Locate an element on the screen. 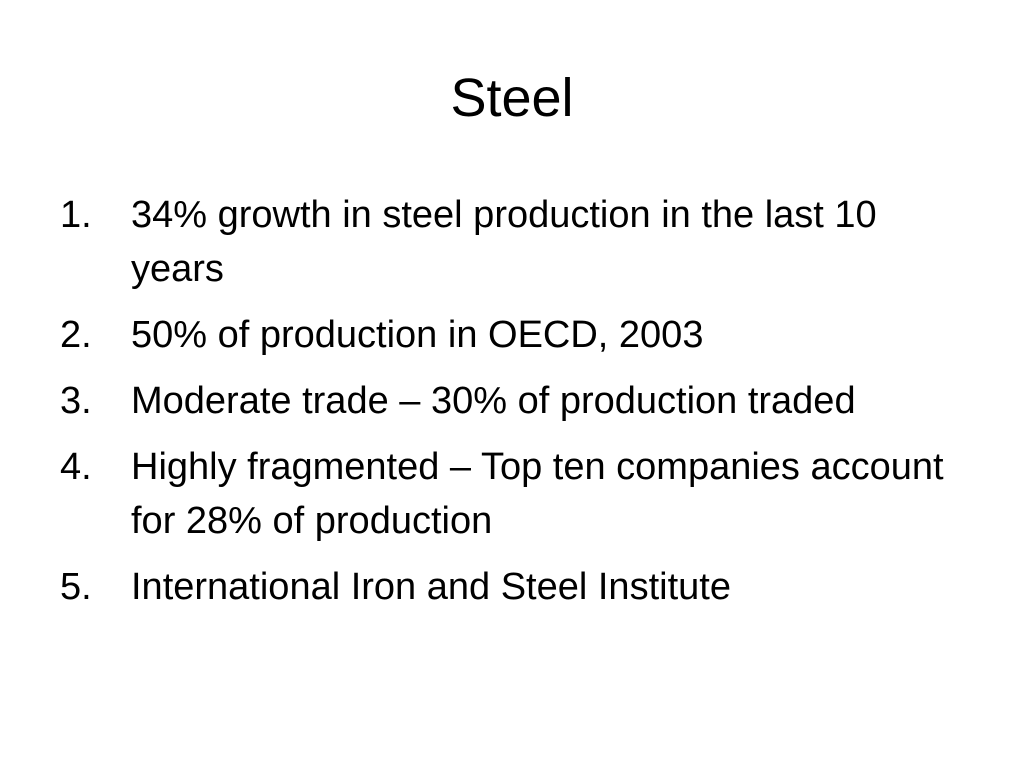 The image size is (1024, 768). list-item-number: 1. is located at coordinates (76, 215).